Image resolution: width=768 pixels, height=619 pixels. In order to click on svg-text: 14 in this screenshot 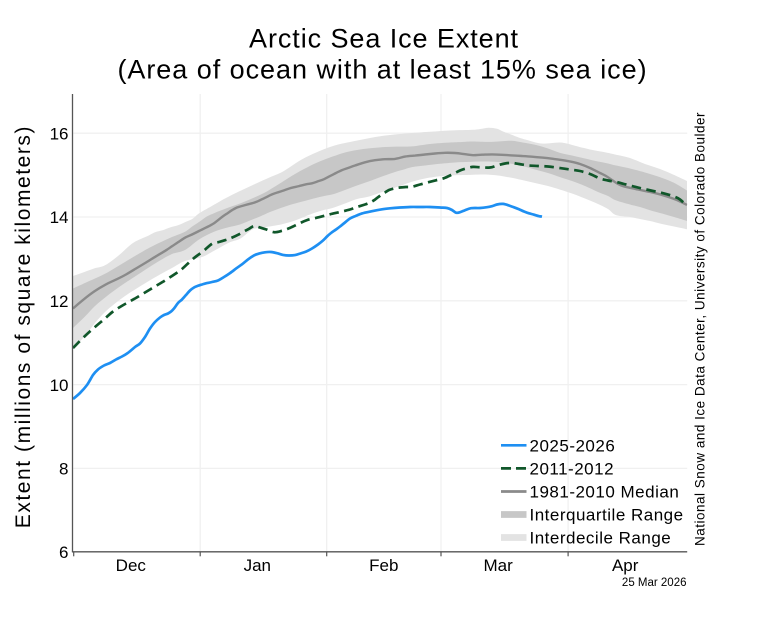, I will do `click(59, 217)`.